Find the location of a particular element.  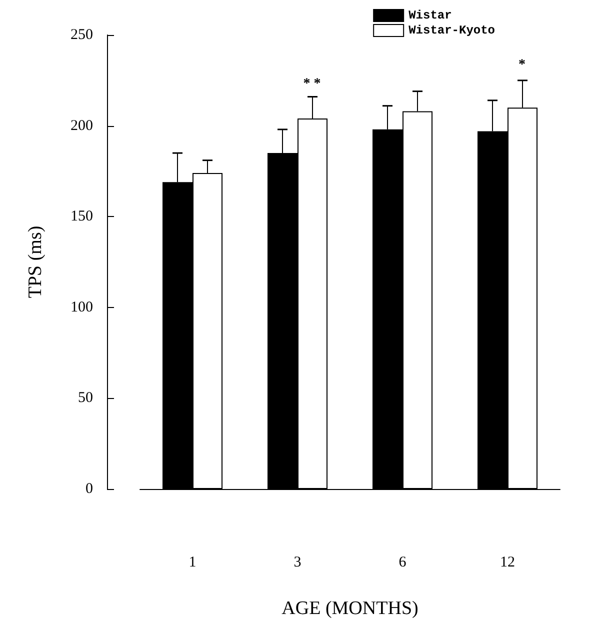

y-tick-label: 100 is located at coordinates (81, 307).